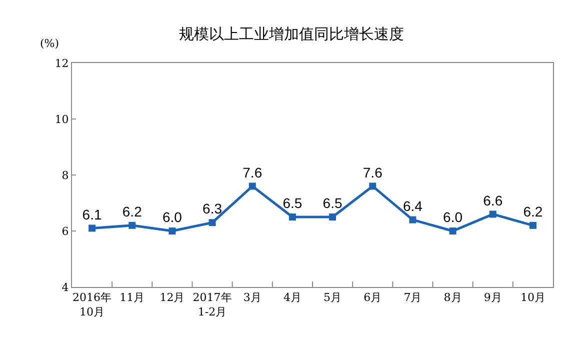 This screenshot has width=583, height=337. Describe the element at coordinates (412, 206) in the screenshot. I see `data-label: 6.4` at that location.